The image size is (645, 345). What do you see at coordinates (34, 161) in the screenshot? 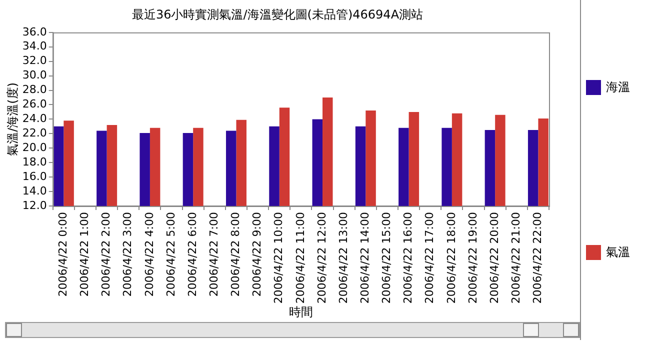
I see `y-tick-label: 18.0` at bounding box center [34, 161].